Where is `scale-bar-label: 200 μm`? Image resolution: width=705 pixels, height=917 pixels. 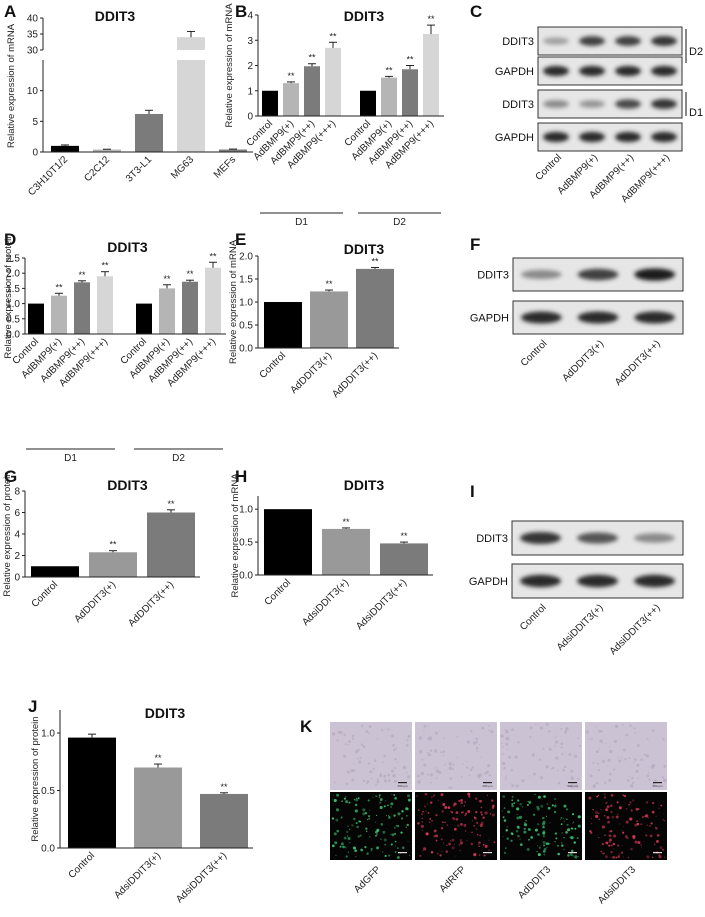 scale-bar-label: 200 μm is located at coordinates (402, 786).